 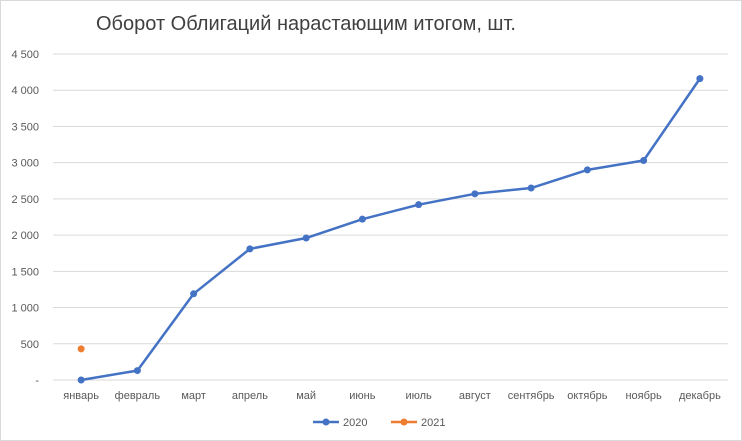 I want to click on x-tick-label: март, so click(x=193, y=396).